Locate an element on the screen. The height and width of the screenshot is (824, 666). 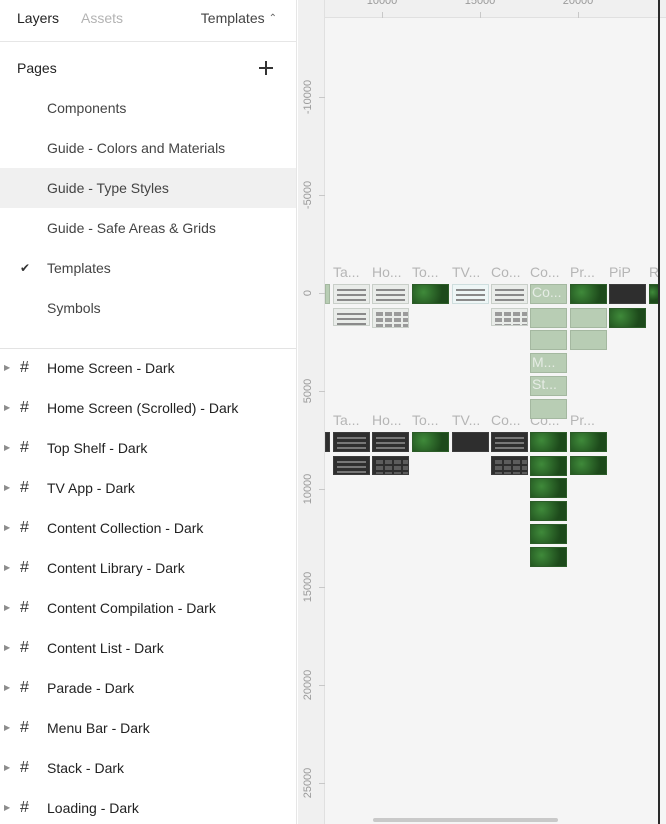
page-item: Guide - Safe Areas & Grids is located at coordinates (148, 228).